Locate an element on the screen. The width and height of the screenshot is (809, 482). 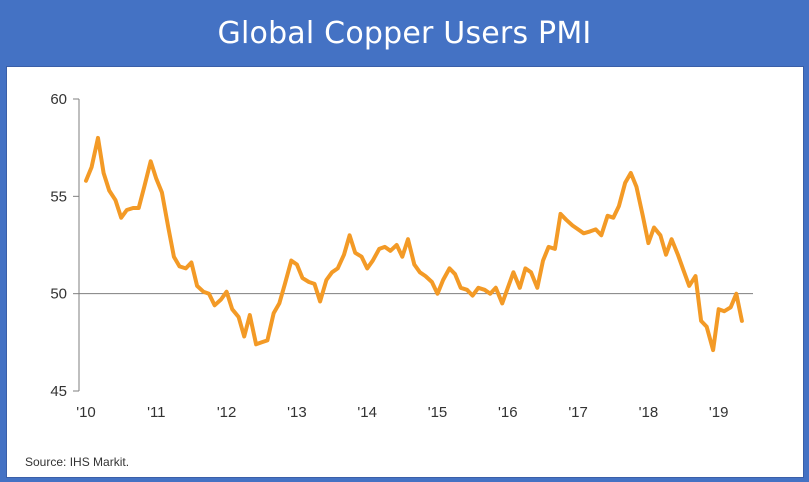
x-tick-label: '15 is located at coordinates (438, 412).